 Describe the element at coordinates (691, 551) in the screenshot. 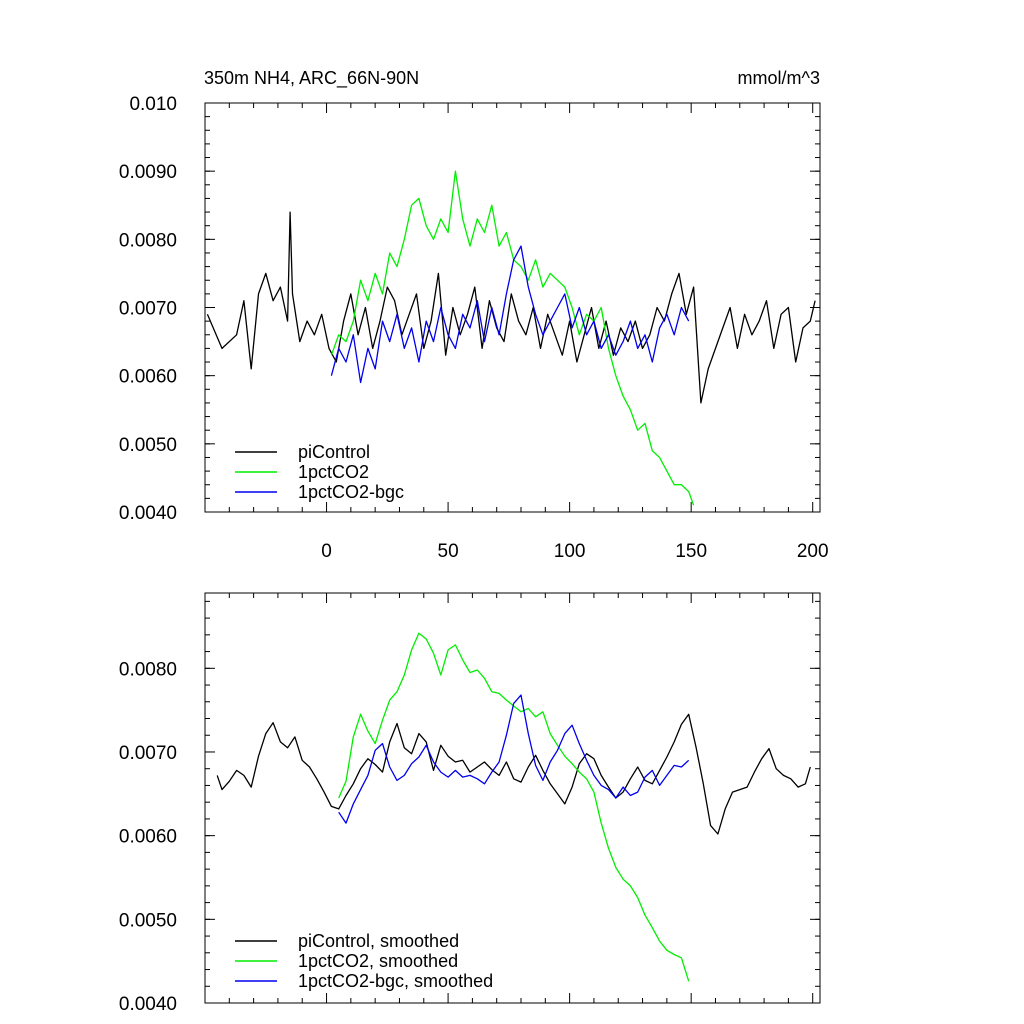

I see `top-x-tick-label: 150` at that location.